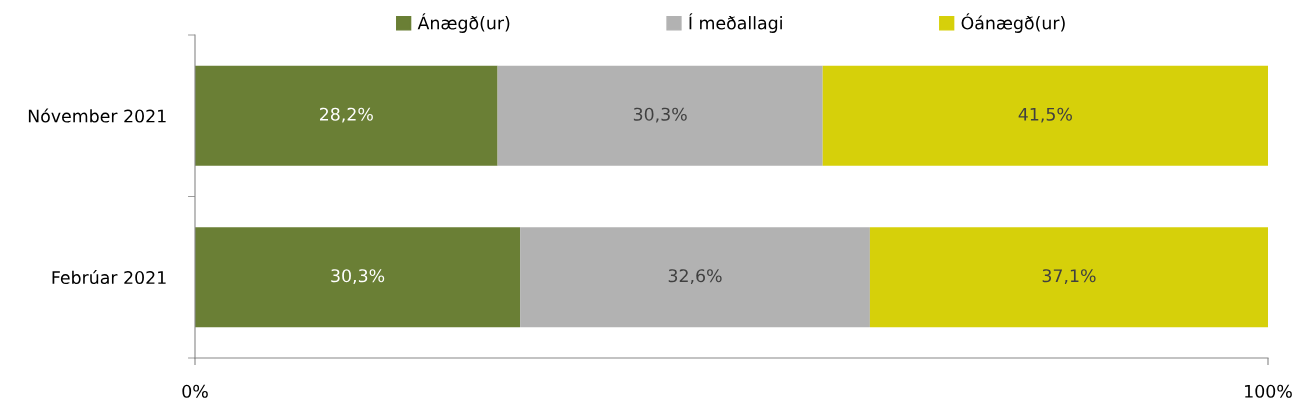 This screenshot has height=401, width=1301. What do you see at coordinates (1268, 391) in the screenshot?
I see `x-tick-label: 100%` at bounding box center [1268, 391].